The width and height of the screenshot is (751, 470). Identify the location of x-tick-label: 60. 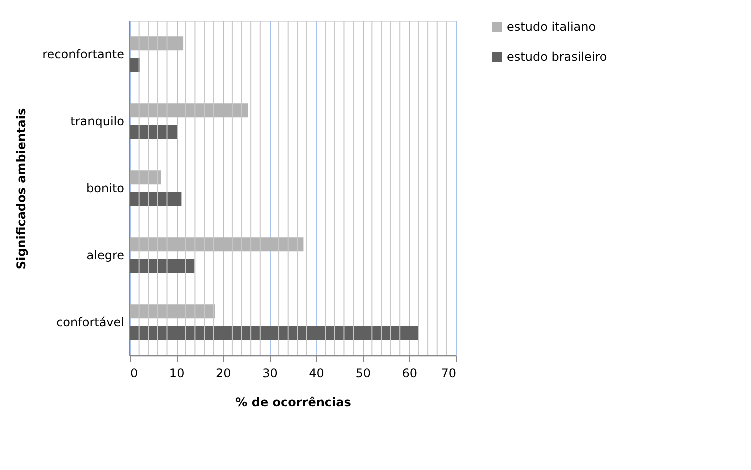
(410, 373).